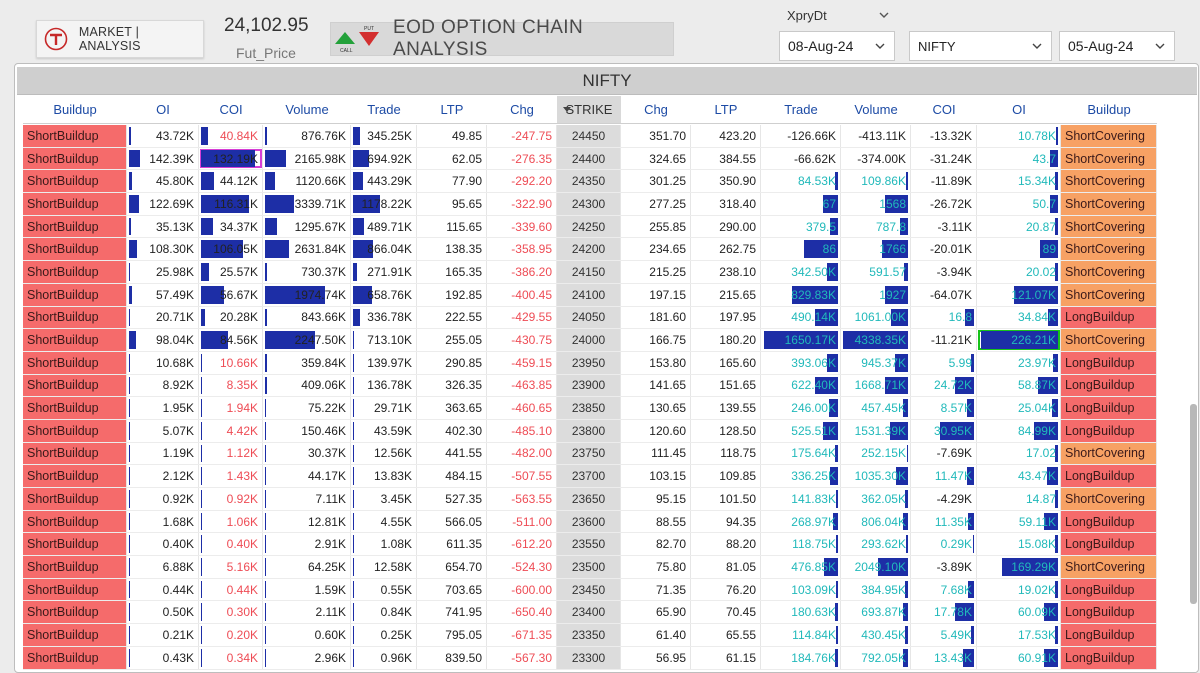  What do you see at coordinates (178, 544) in the screenshot?
I see `call-oi-value: 0.40K` at bounding box center [178, 544].